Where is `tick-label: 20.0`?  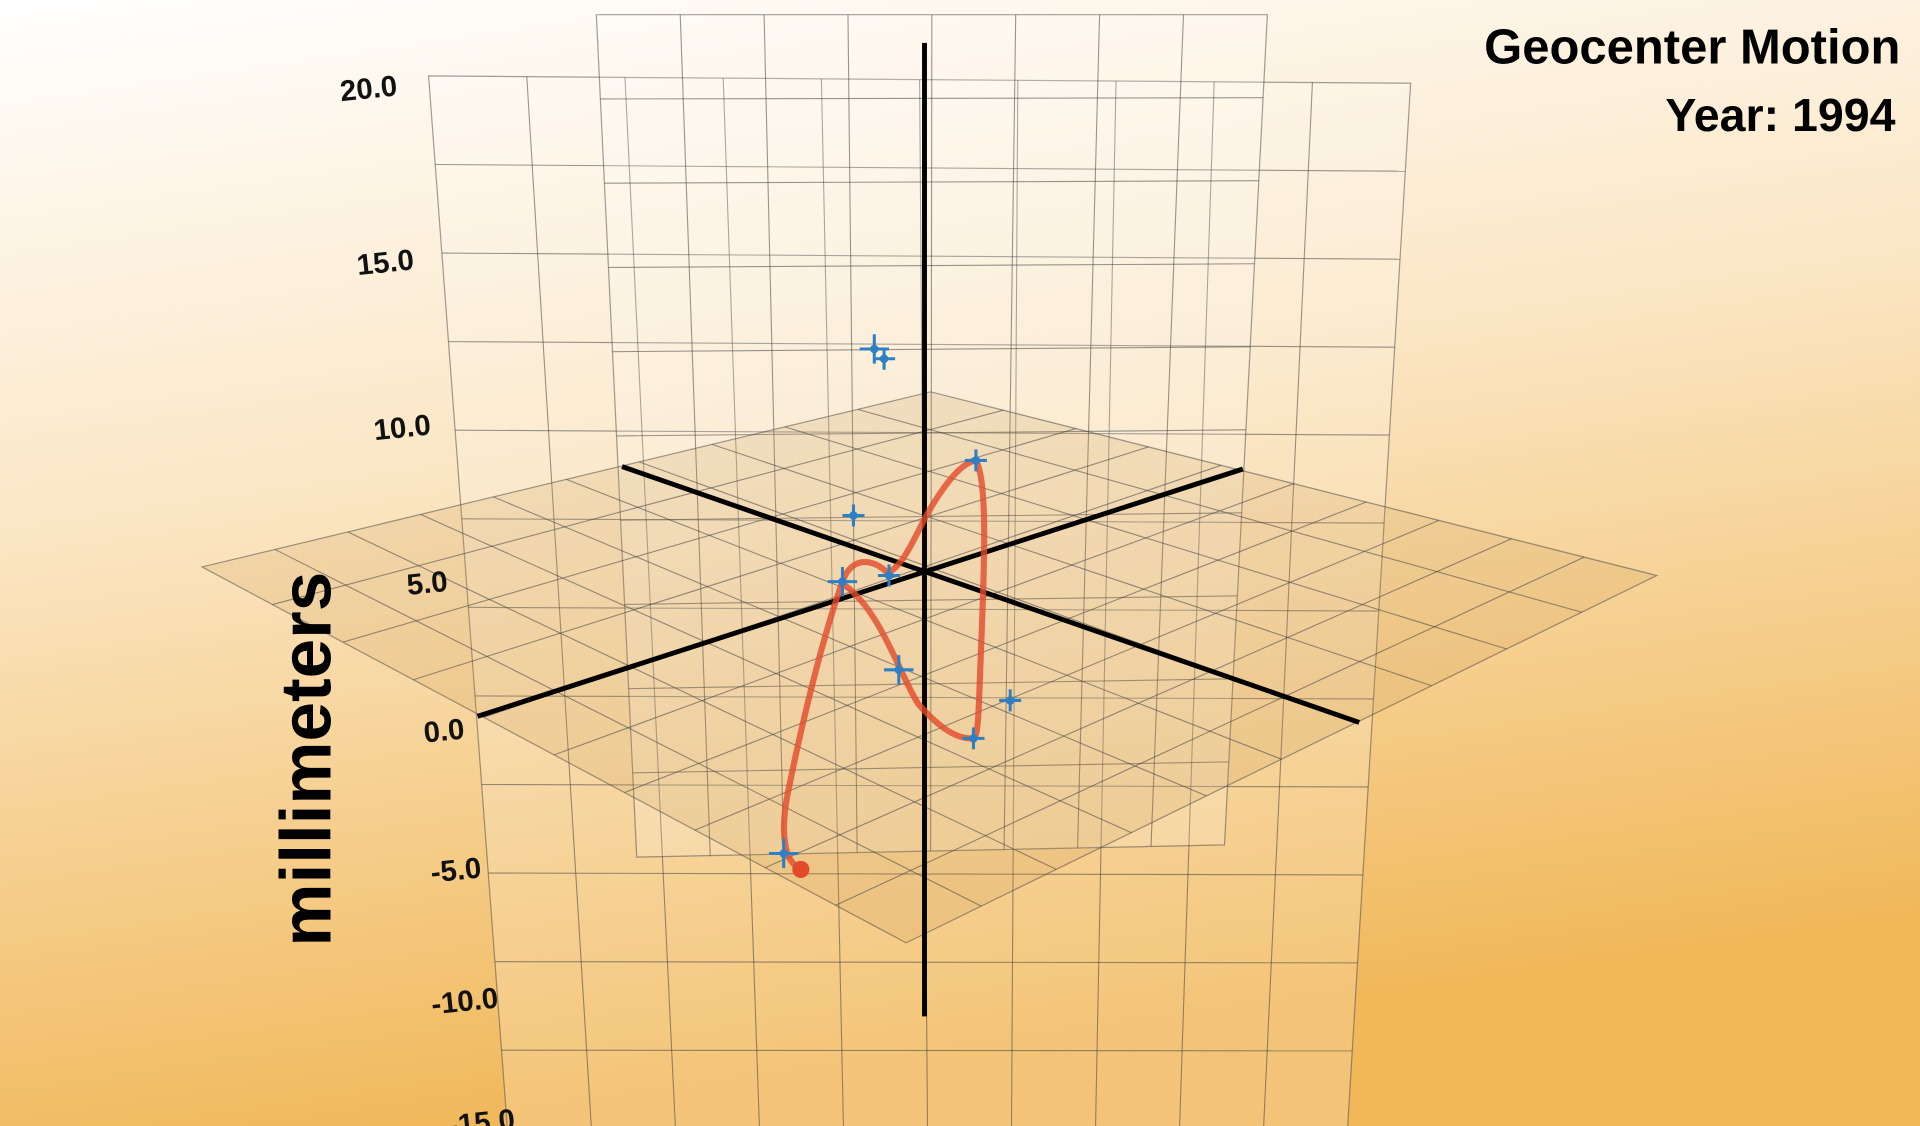 tick-label: 20.0 is located at coordinates (368, 88).